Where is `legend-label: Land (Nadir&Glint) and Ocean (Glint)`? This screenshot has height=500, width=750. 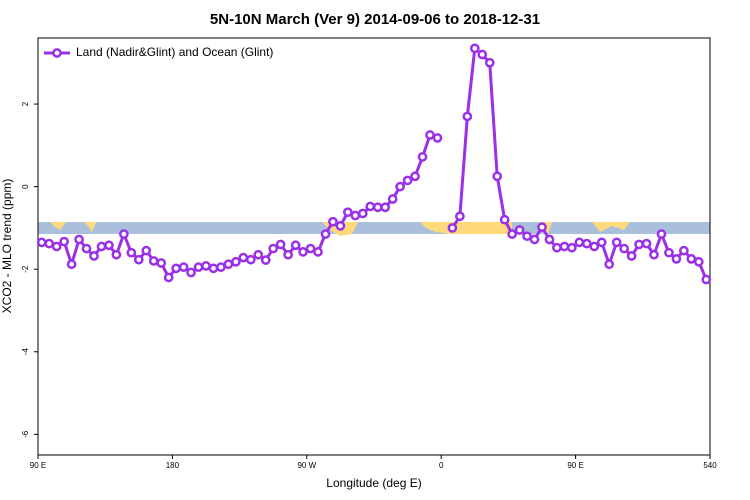
legend-label: Land (Nadir&Glint) and Ocean (Glint) is located at coordinates (174, 52).